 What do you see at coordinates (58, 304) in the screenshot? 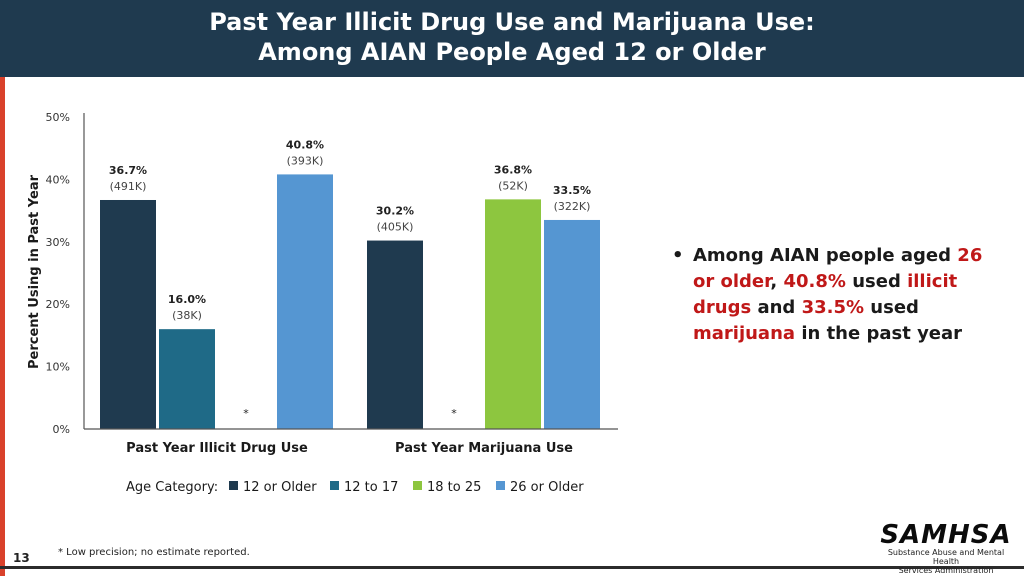
I see `y-tick-label: 20%` at bounding box center [58, 304].